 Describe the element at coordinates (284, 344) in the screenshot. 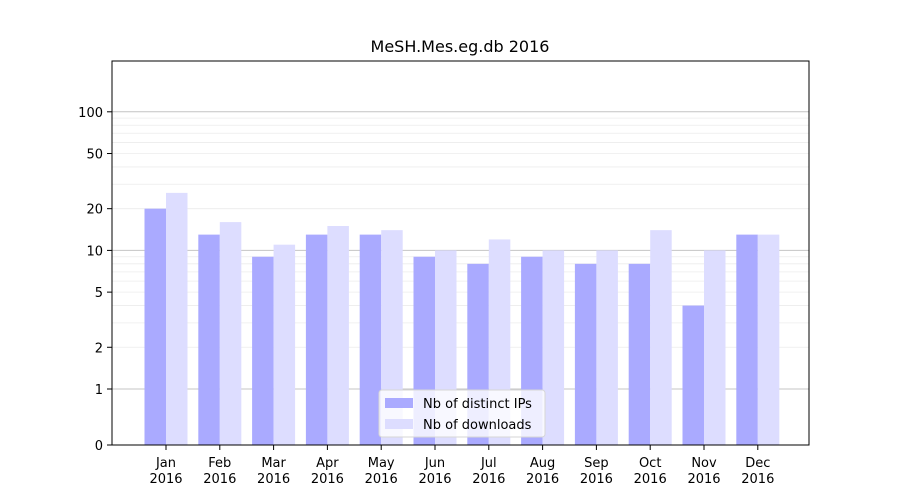

I see `bar-downloads-mar` at that location.